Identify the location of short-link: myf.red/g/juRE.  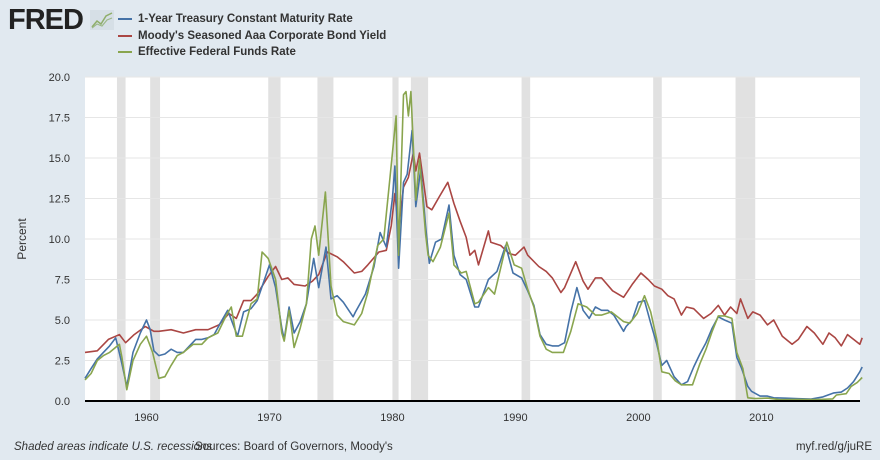
(833, 447).